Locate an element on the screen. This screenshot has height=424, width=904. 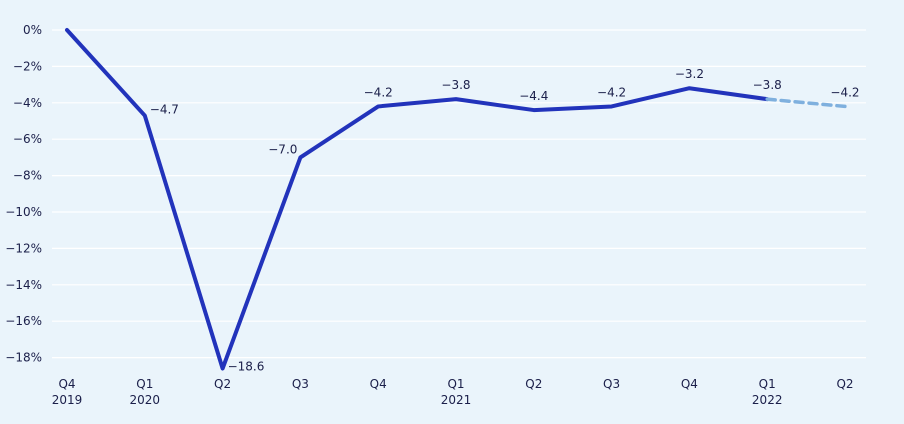
y-tick-label: −2% is located at coordinates (27, 66).